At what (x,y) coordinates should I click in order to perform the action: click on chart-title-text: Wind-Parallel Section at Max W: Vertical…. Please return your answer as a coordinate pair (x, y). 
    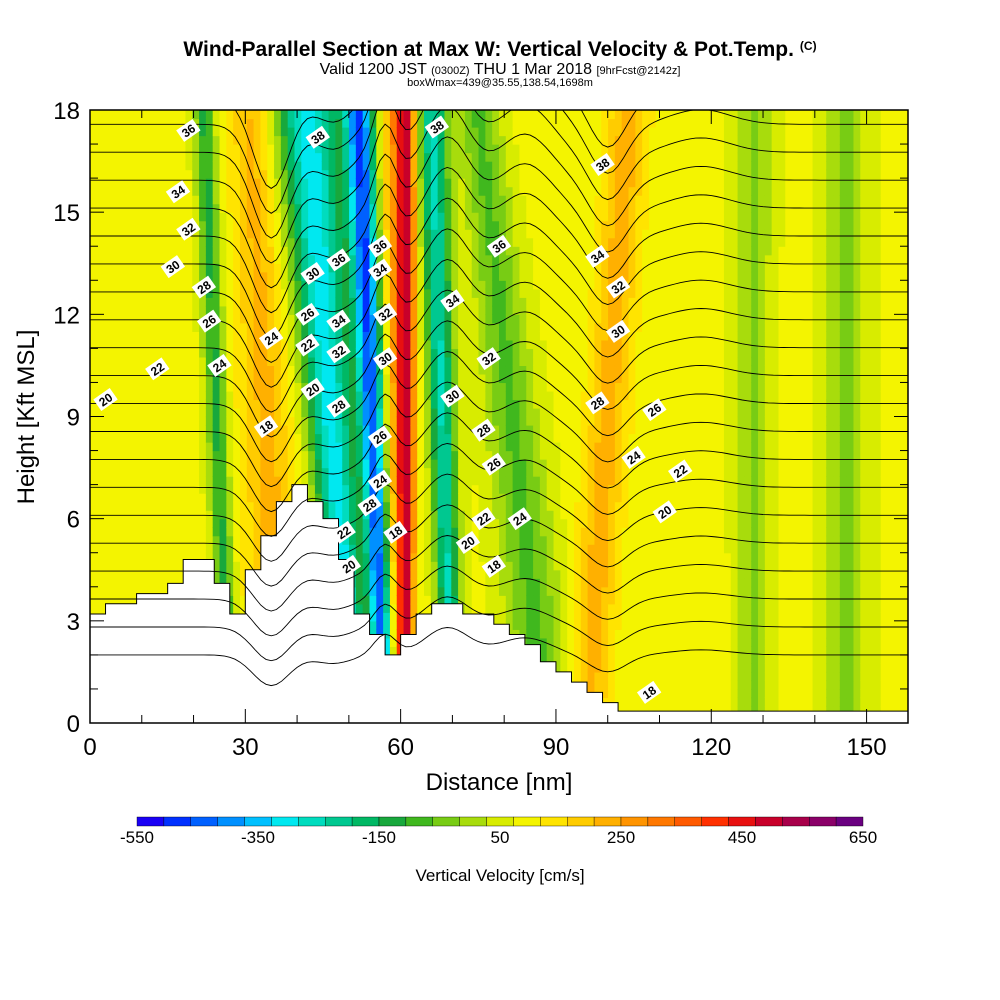
    Looking at the image, I should click on (488, 49).